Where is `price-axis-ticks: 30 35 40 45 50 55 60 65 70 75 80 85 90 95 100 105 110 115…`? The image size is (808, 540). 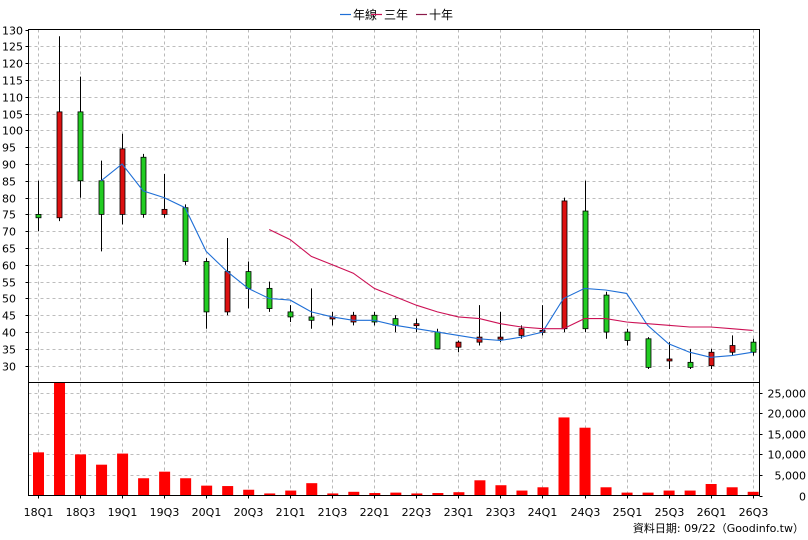
price-axis-ticks: 30 35 40 45 50 55 60 65 70 75 80 85 90 95 100 105 110 115… is located at coordinates (15, 199).